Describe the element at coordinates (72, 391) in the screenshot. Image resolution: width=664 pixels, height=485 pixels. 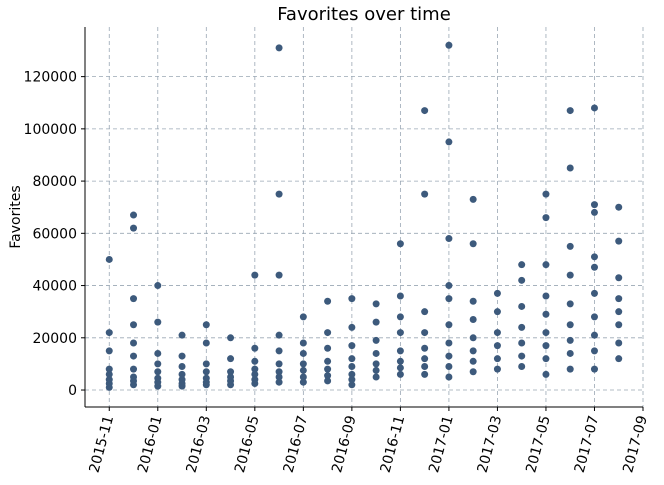
I see `y-tick-label: 0` at that location.